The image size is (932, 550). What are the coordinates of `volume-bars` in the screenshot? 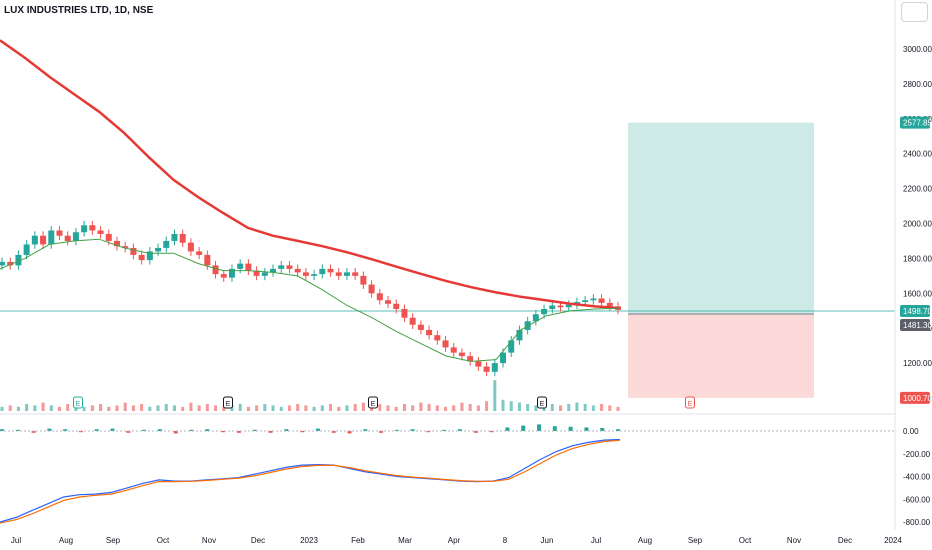 It's located at (310, 395).